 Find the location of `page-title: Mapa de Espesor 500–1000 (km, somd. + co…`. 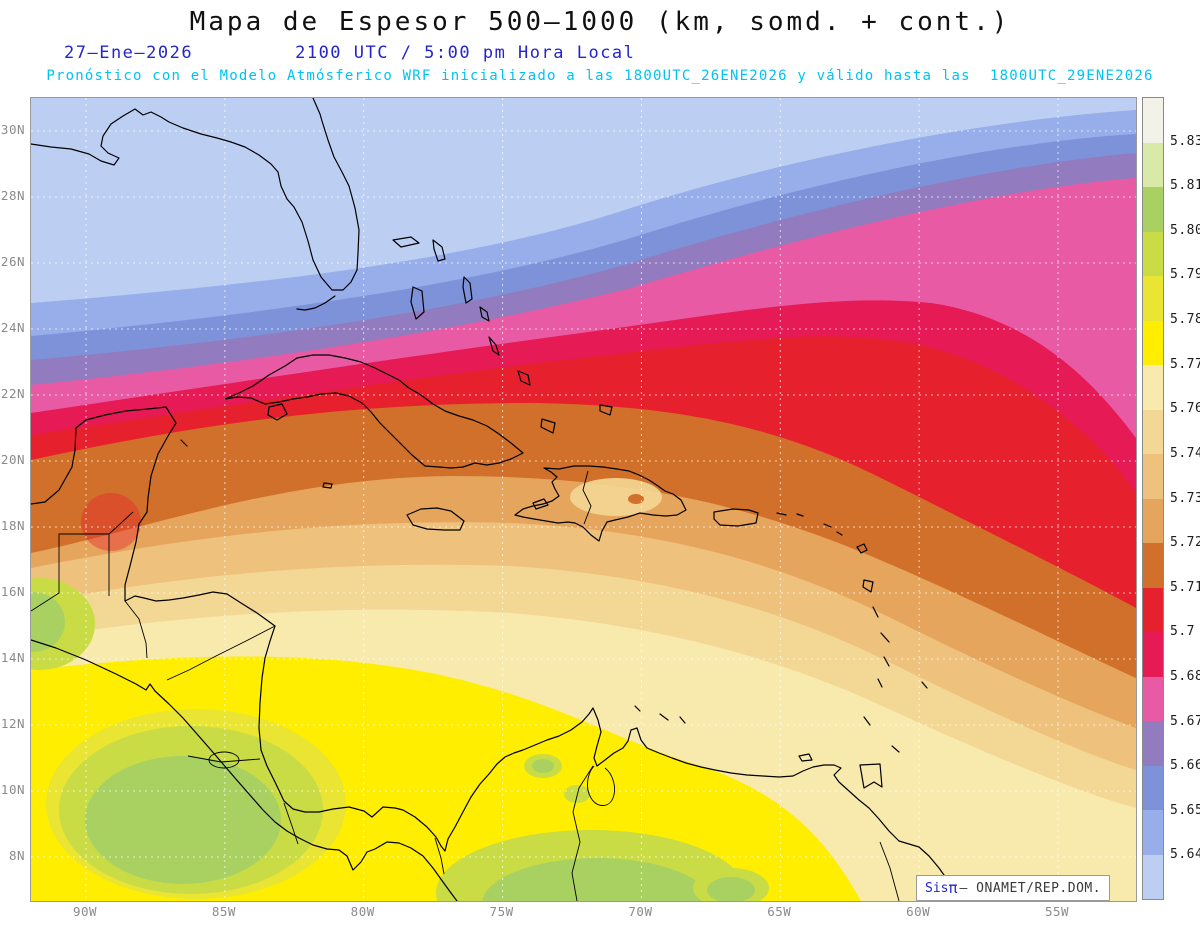

page-title: Mapa de Espesor 500–1000 (km, somd. + co… is located at coordinates (600, 22).